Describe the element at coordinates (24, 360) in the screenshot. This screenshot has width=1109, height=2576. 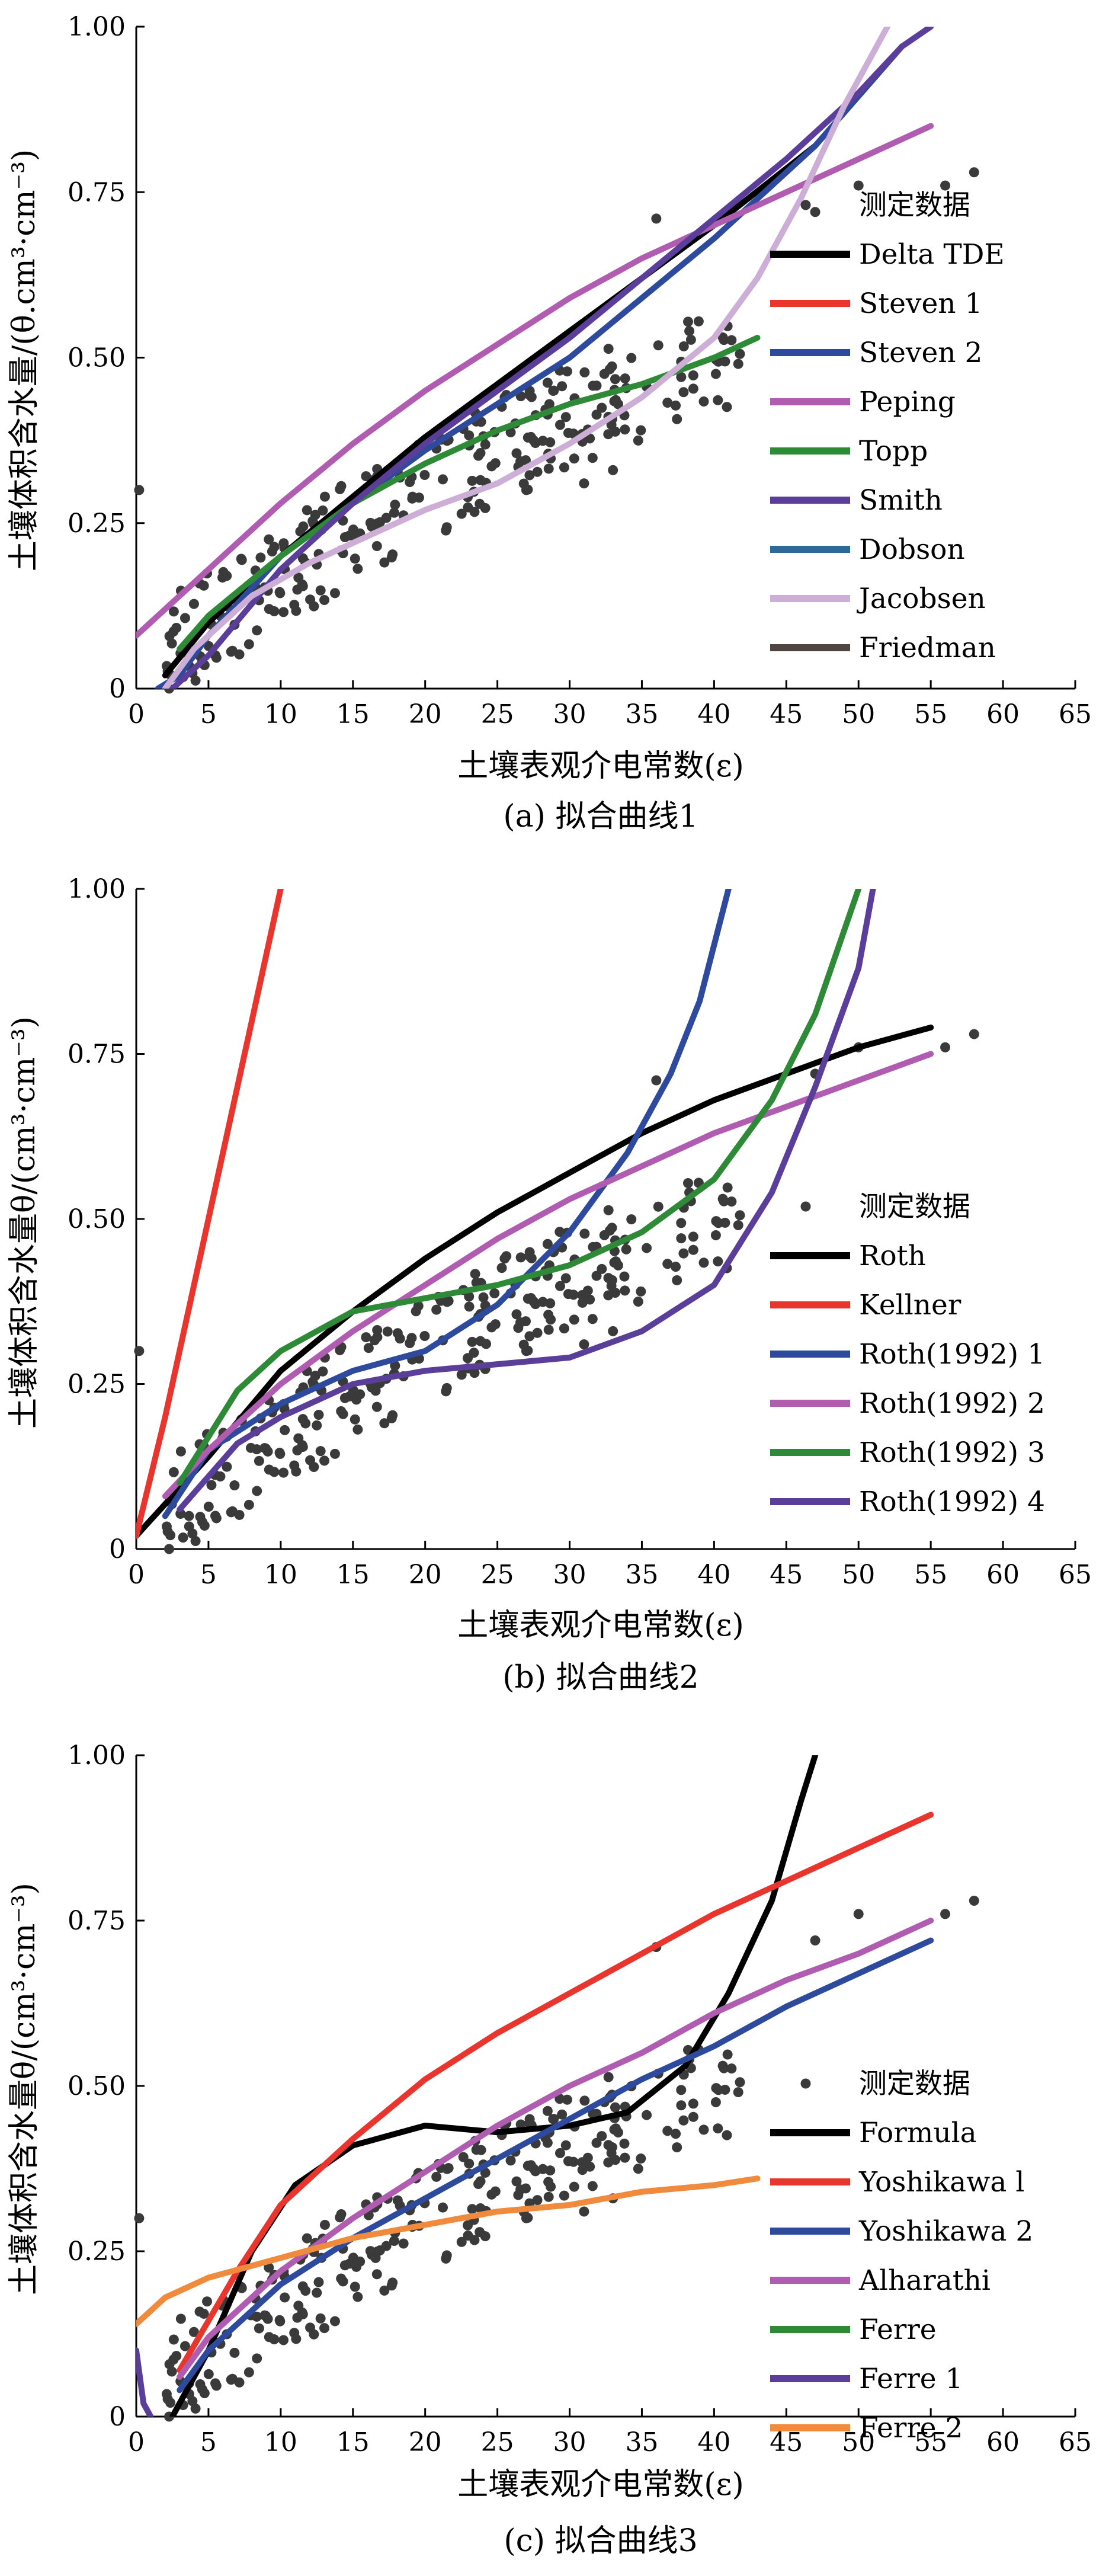
I see `y-axis-title-a: 土壤体积含水量/(θ.cm³·cm⁻³)` at that location.